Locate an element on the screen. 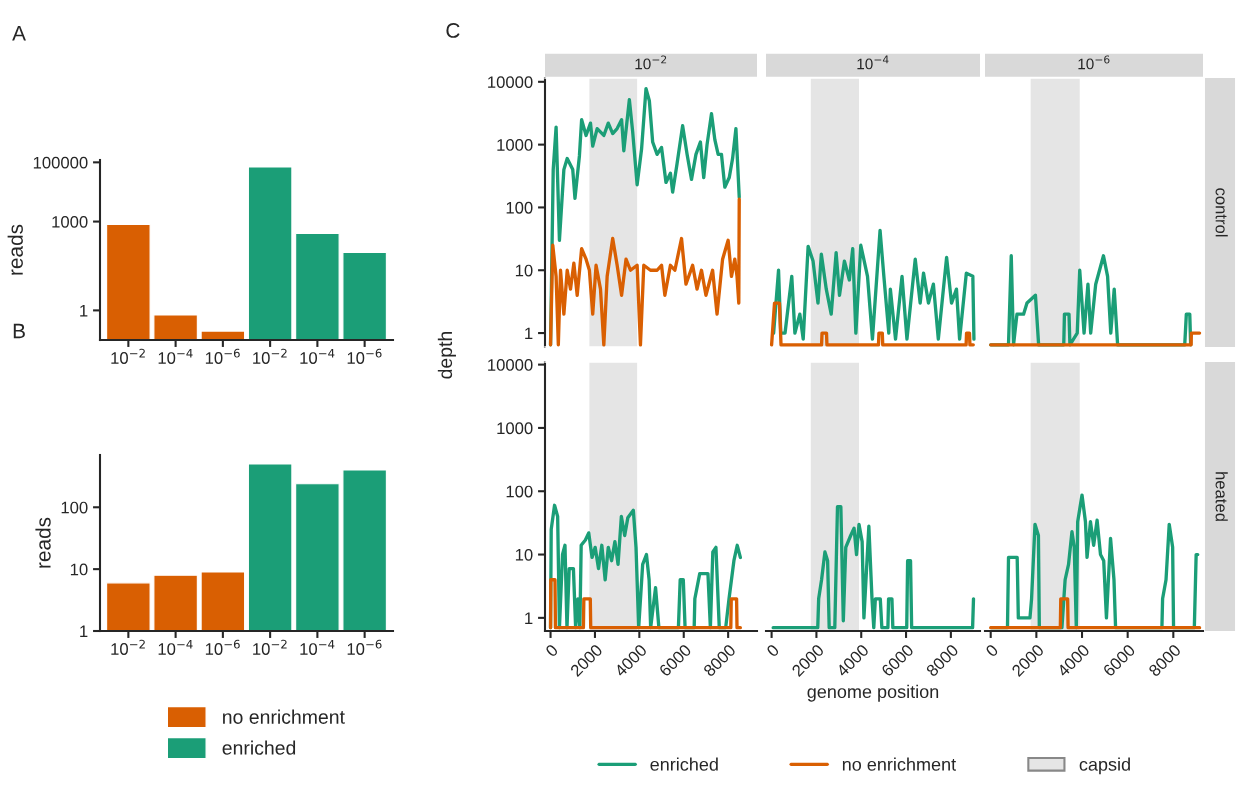 The image size is (1248, 788). text: C is located at coordinates (453, 30).